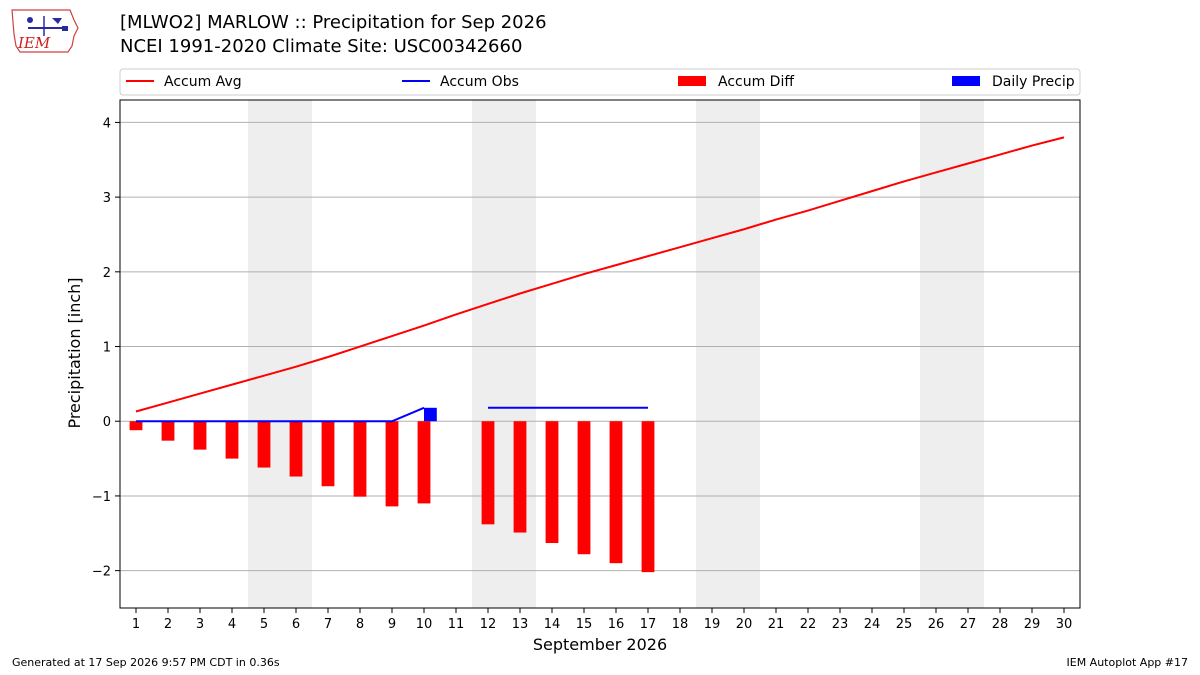 This screenshot has width=1200, height=675. I want to click on x-tick-label: 7, so click(328, 624).